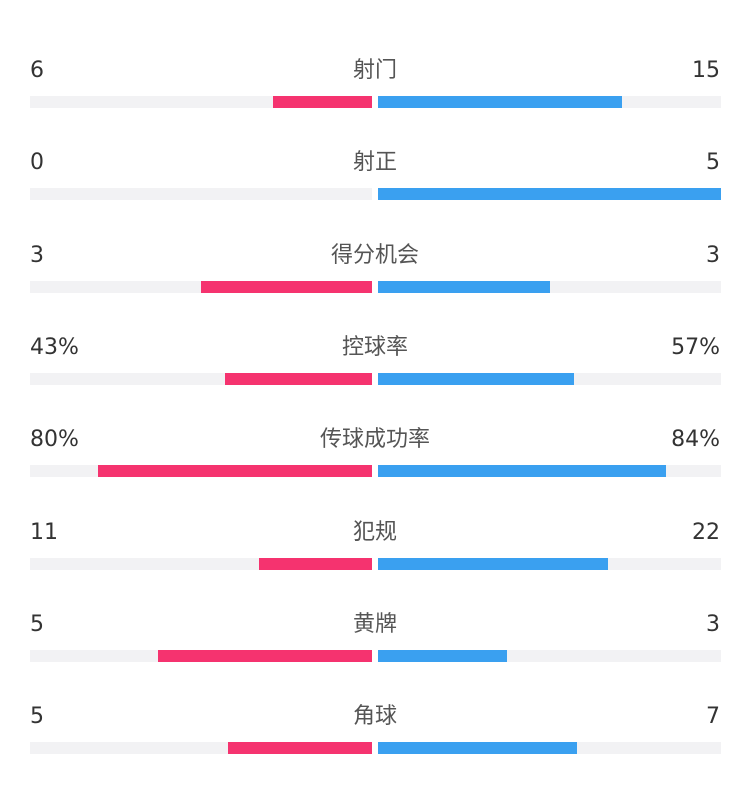  What do you see at coordinates (375, 85) in the screenshot?
I see `stat-row-shots: 6 射门 15` at bounding box center [375, 85].